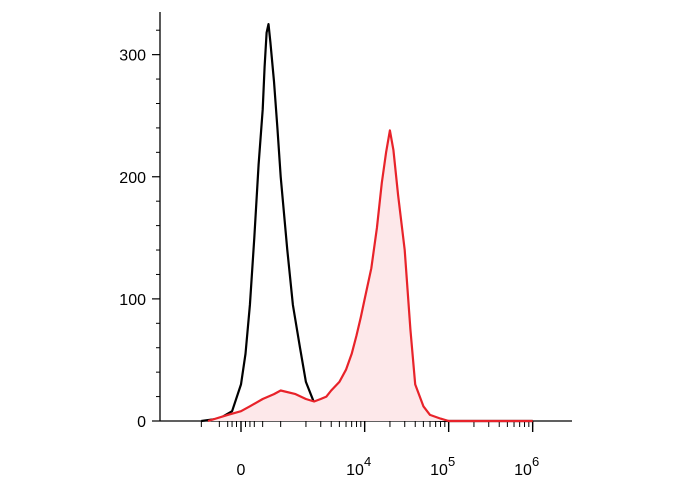 The image size is (688, 495). Describe the element at coordinates (132, 56) in the screenshot. I see `y-tick-label: 300` at that location.